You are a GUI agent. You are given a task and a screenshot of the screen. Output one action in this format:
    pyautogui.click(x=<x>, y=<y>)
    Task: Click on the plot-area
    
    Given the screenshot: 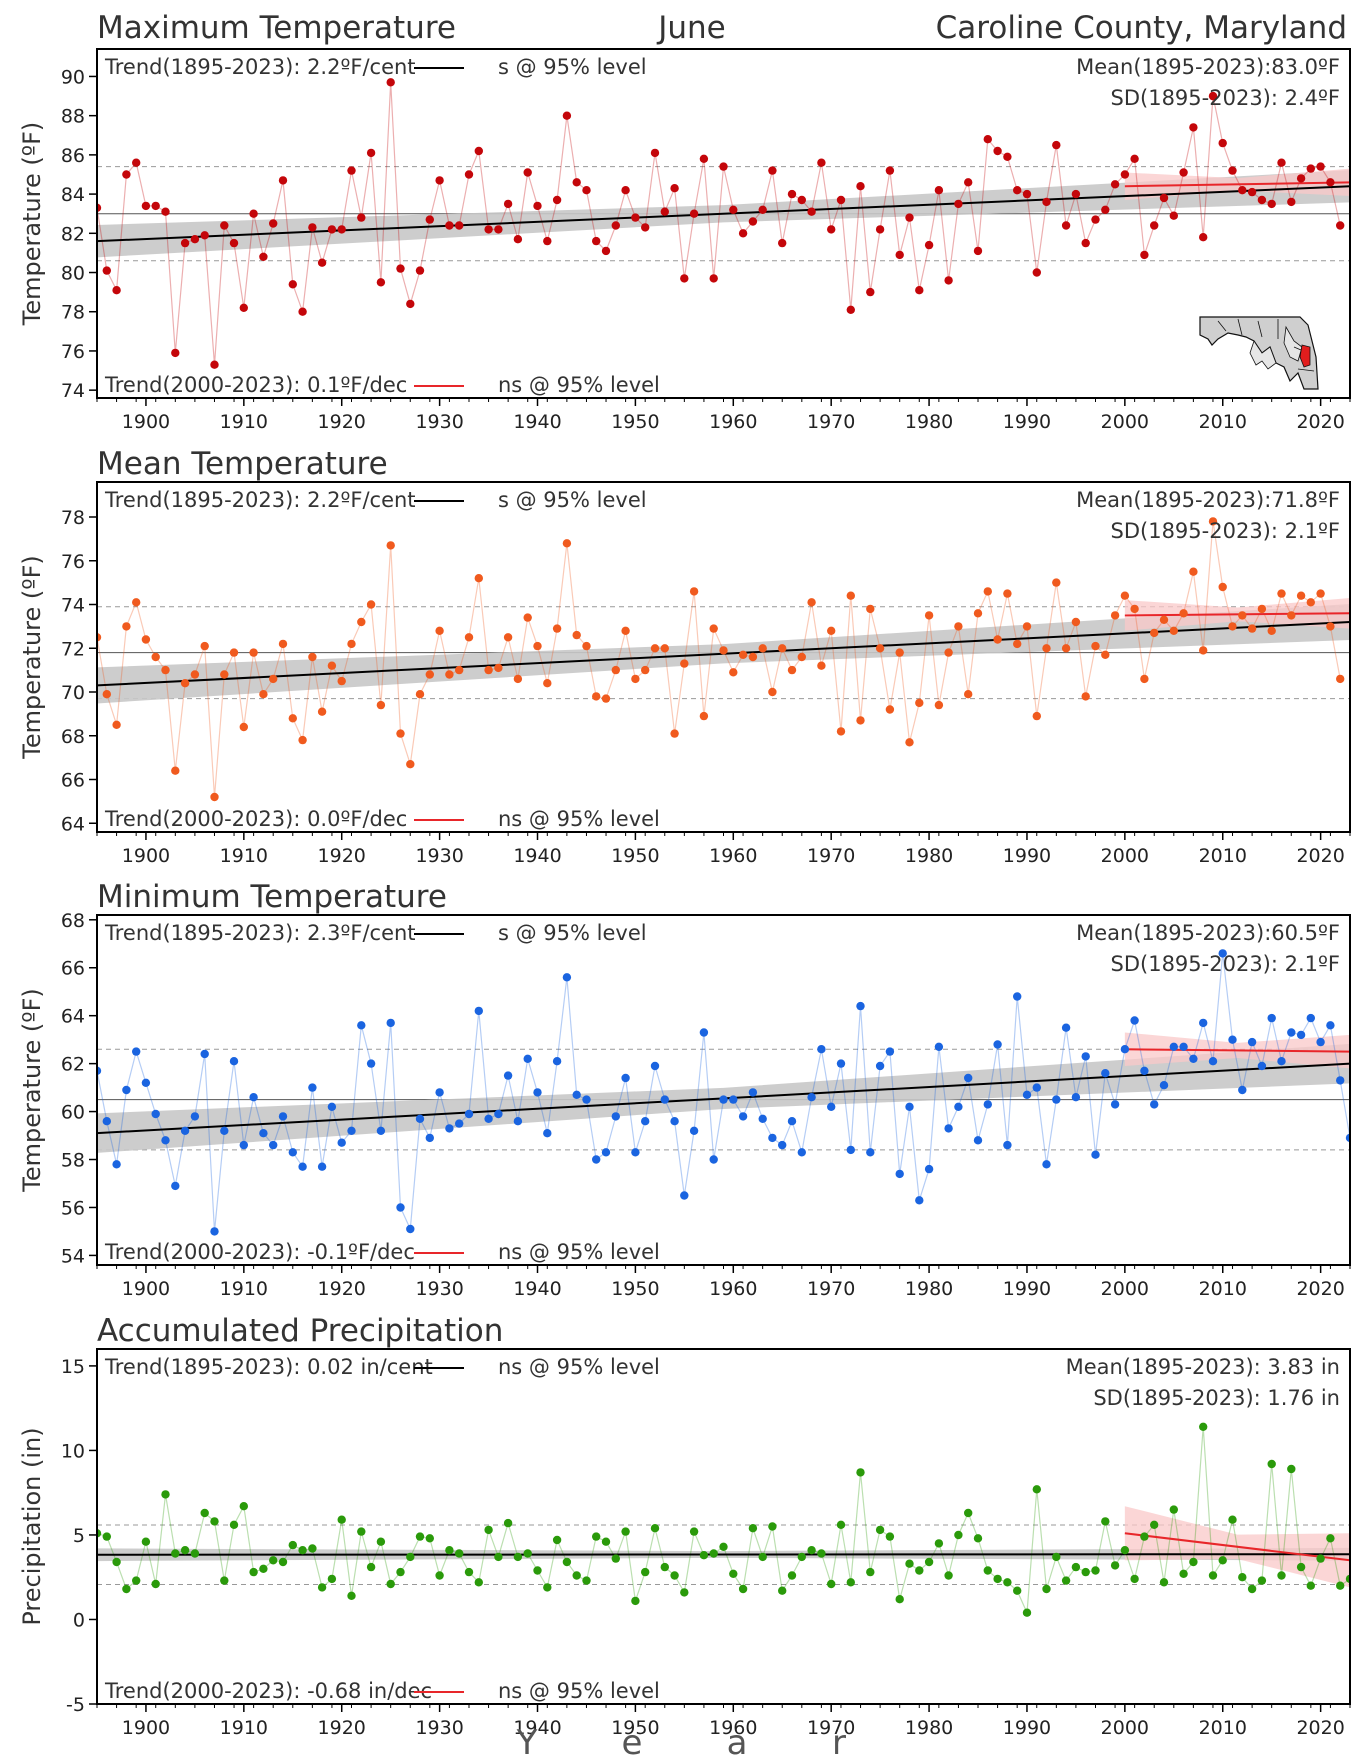 What is the action you would take?
    pyautogui.click(x=723, y=1092)
    